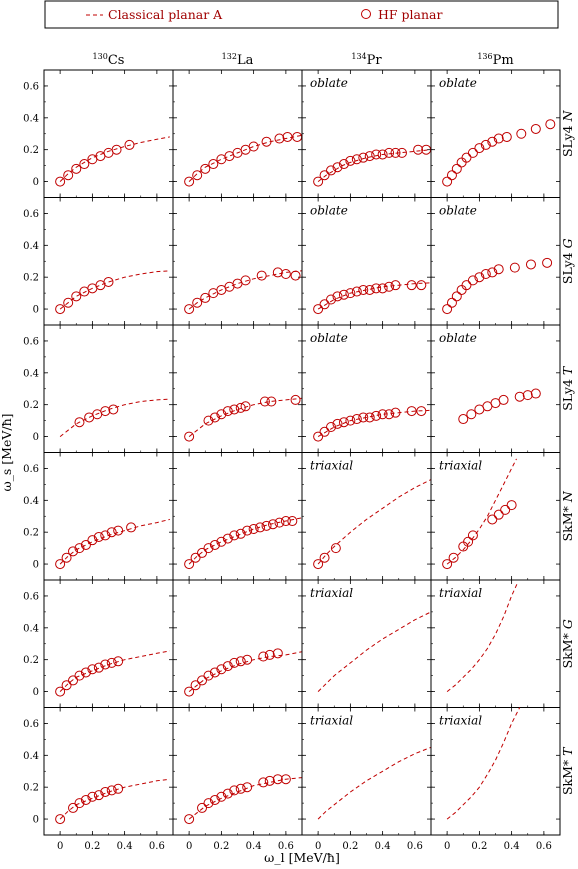  Describe the element at coordinates (108, 516) in the screenshot. I see `panel-skmstar-n-cs` at that location.